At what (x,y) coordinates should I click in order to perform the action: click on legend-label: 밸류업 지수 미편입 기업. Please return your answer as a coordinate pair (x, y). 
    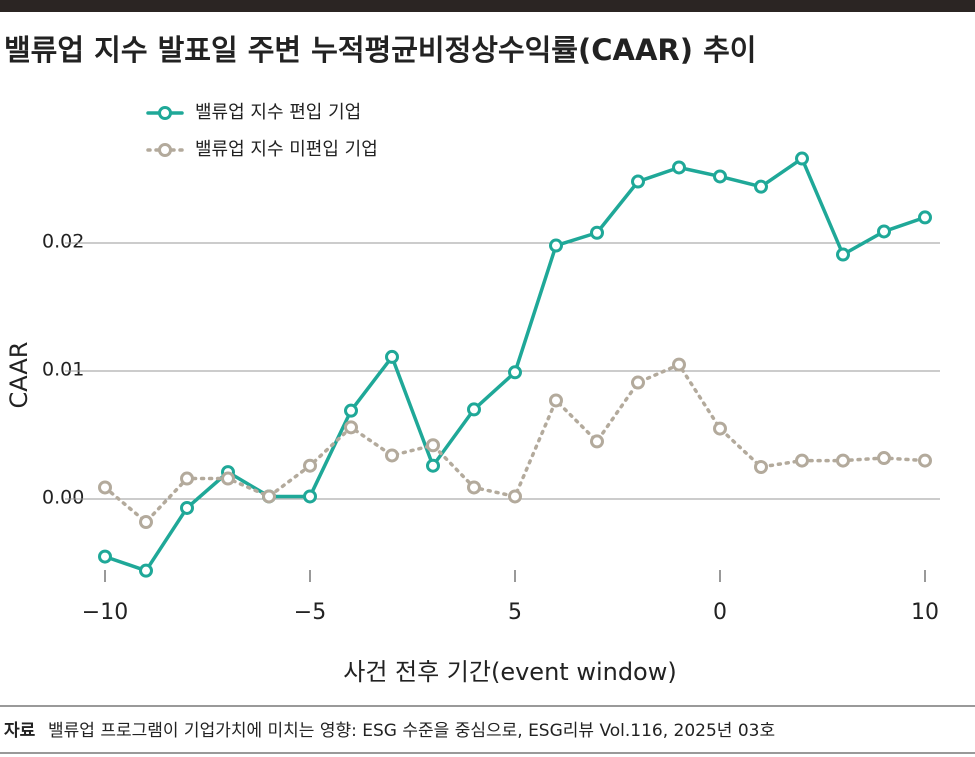
    Looking at the image, I should click on (286, 149).